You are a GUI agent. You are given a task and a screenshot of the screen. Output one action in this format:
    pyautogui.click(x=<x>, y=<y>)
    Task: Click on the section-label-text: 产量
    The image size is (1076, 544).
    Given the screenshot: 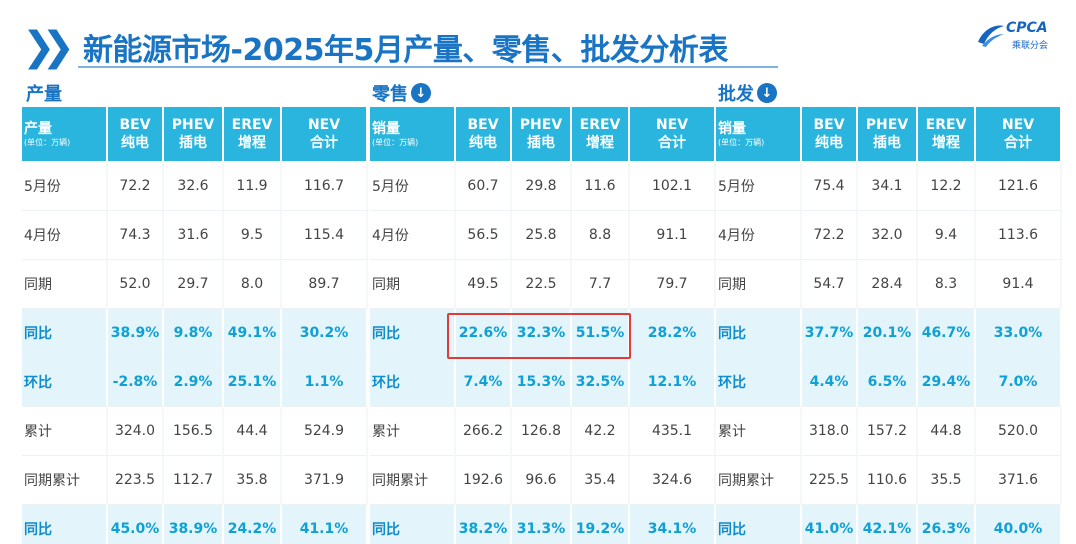 What is the action you would take?
    pyautogui.click(x=44, y=94)
    